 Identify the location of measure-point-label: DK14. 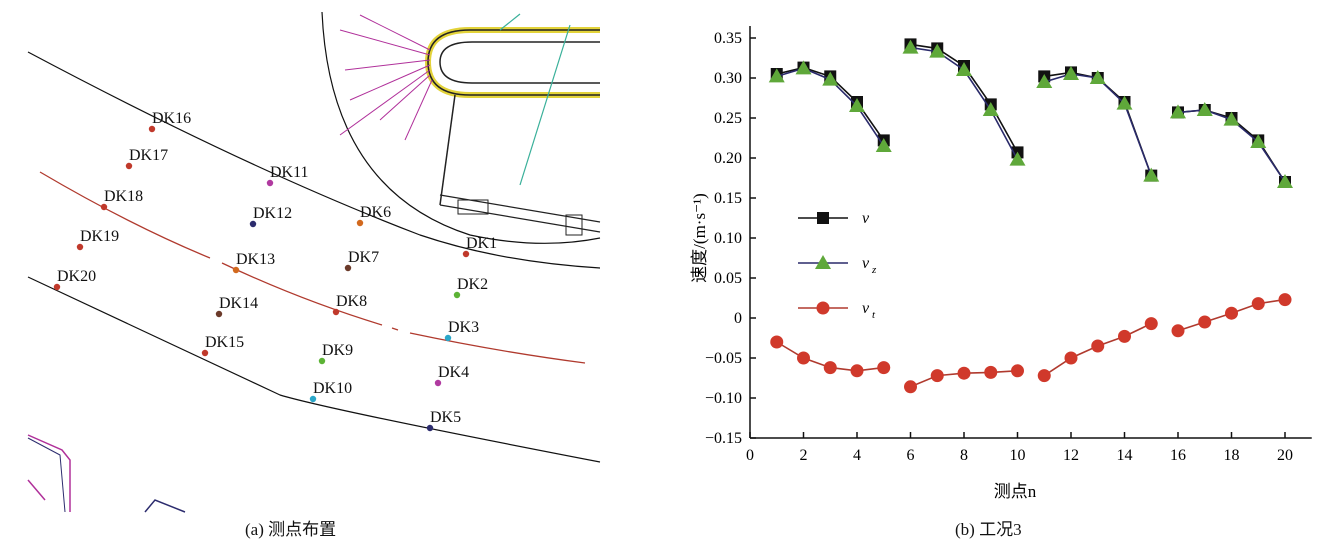
(238, 303).